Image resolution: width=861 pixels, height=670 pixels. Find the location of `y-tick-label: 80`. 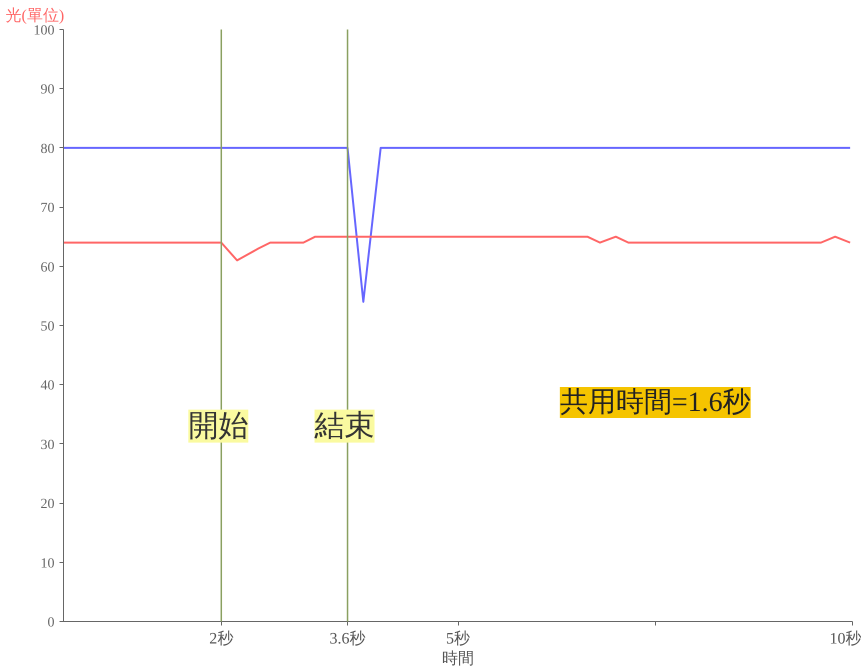

y-tick-label: 80 is located at coordinates (47, 149).